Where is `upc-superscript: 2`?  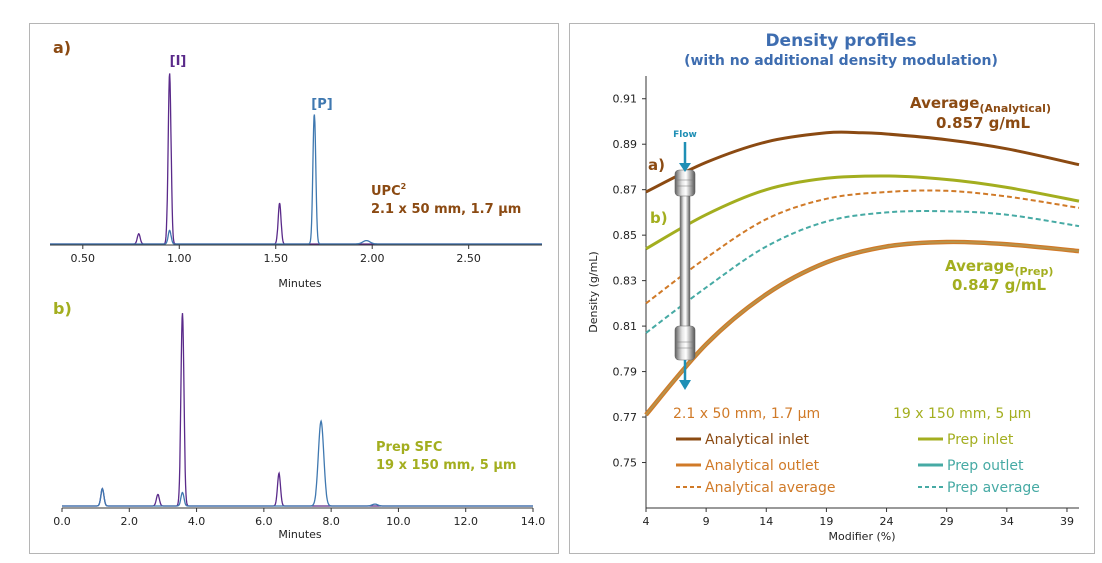 upc-superscript: 2 is located at coordinates (404, 186).